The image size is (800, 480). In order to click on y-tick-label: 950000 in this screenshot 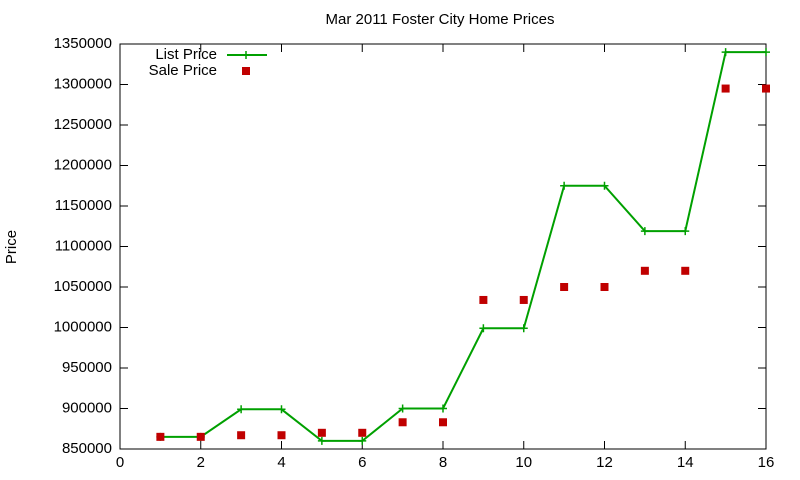, I will do `click(87, 367)`.